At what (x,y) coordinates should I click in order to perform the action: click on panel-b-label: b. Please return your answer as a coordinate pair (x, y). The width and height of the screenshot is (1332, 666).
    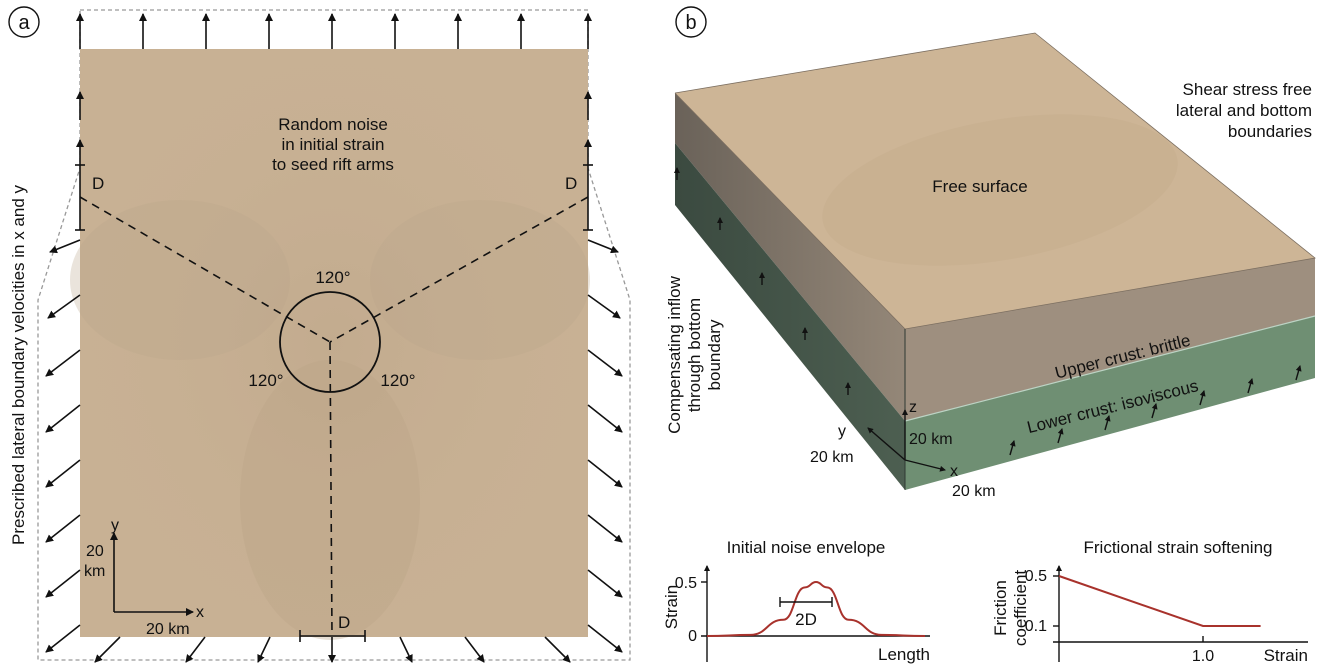
    Looking at the image, I should click on (691, 22).